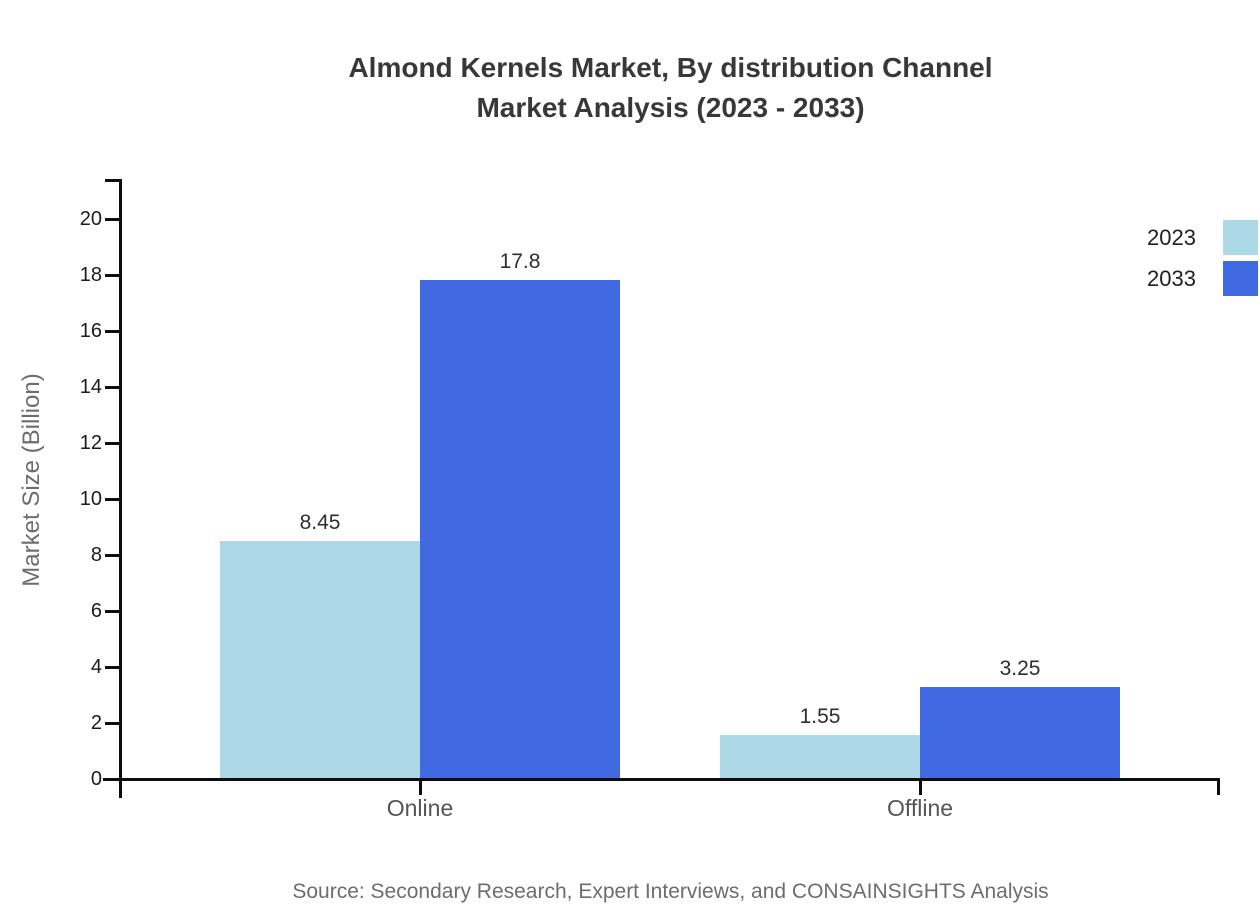 The height and width of the screenshot is (920, 1260). What do you see at coordinates (120, 488) in the screenshot?
I see `y-axis-line` at bounding box center [120, 488].